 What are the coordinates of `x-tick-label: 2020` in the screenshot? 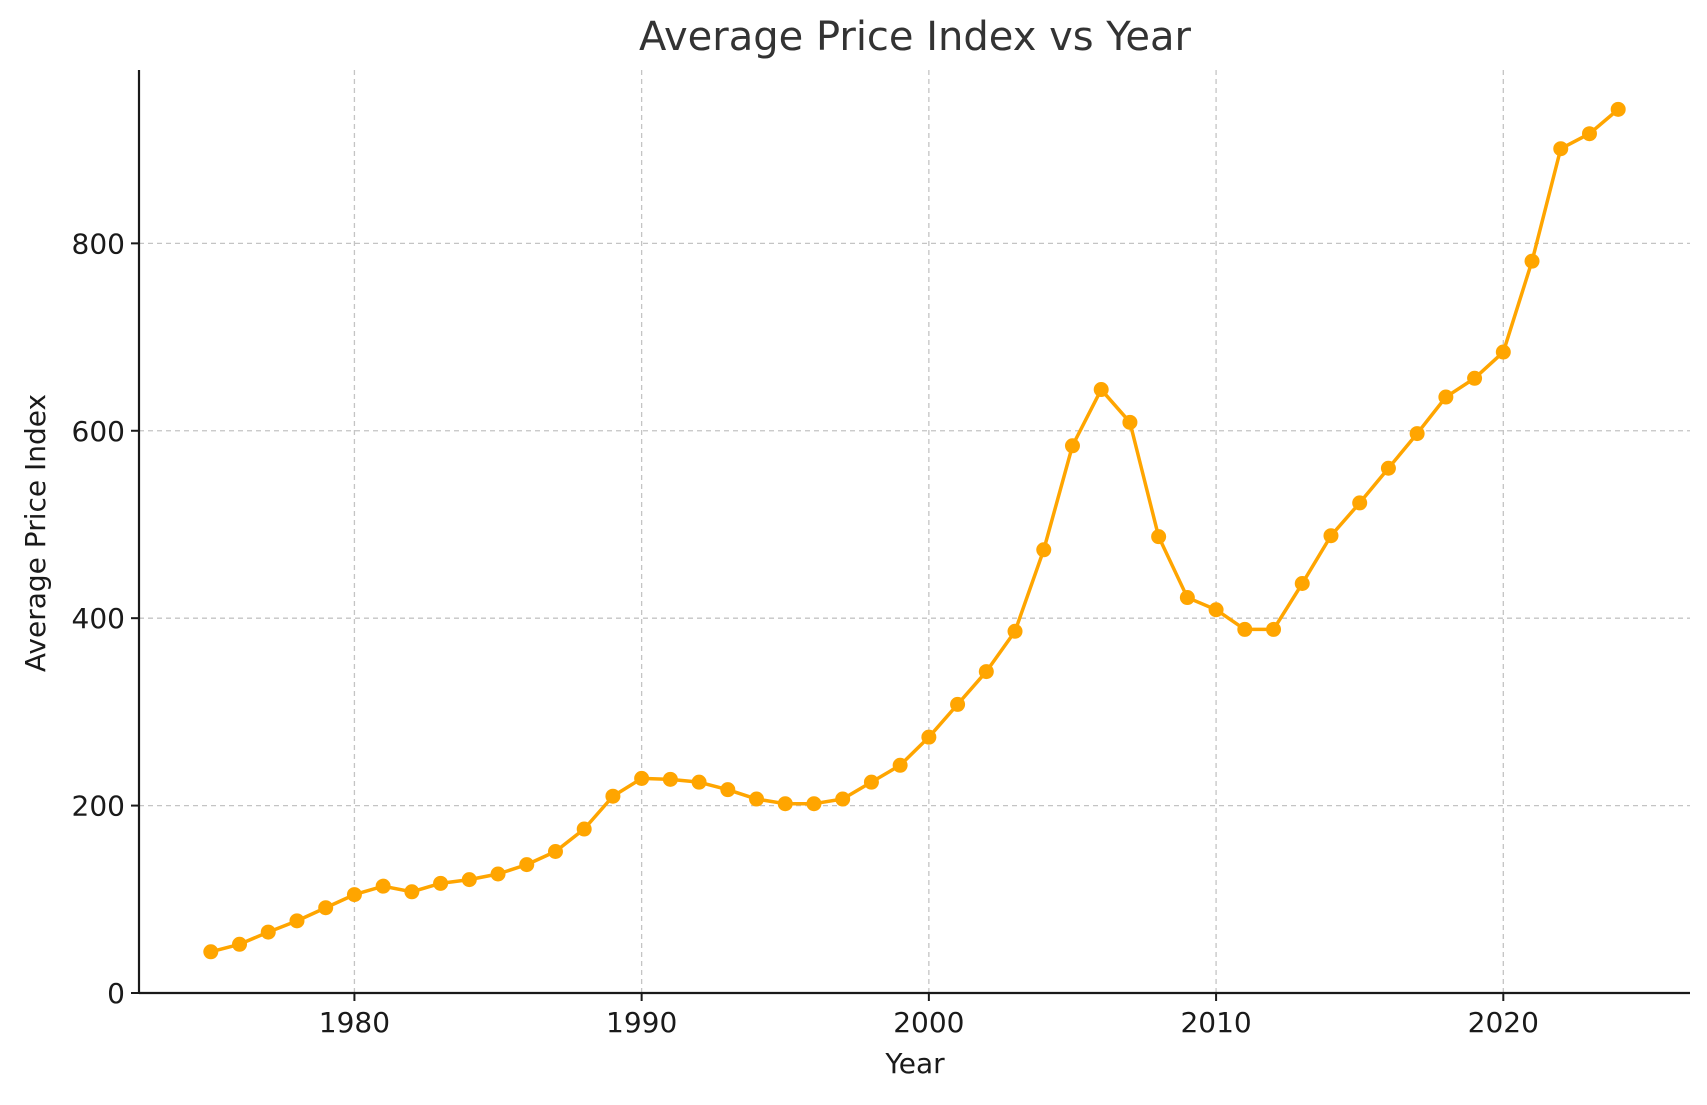 It's located at (1503, 1022).